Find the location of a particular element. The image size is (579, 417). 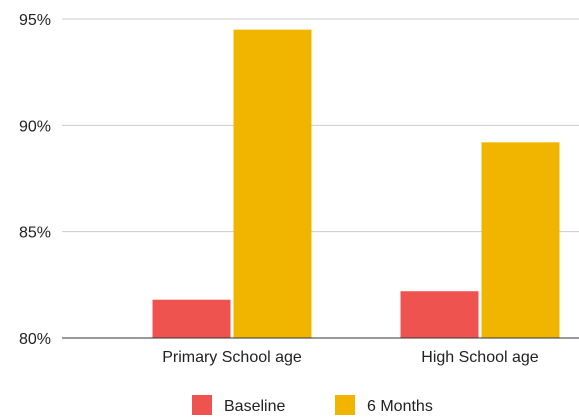

legend-label: Baseline is located at coordinates (254, 406).